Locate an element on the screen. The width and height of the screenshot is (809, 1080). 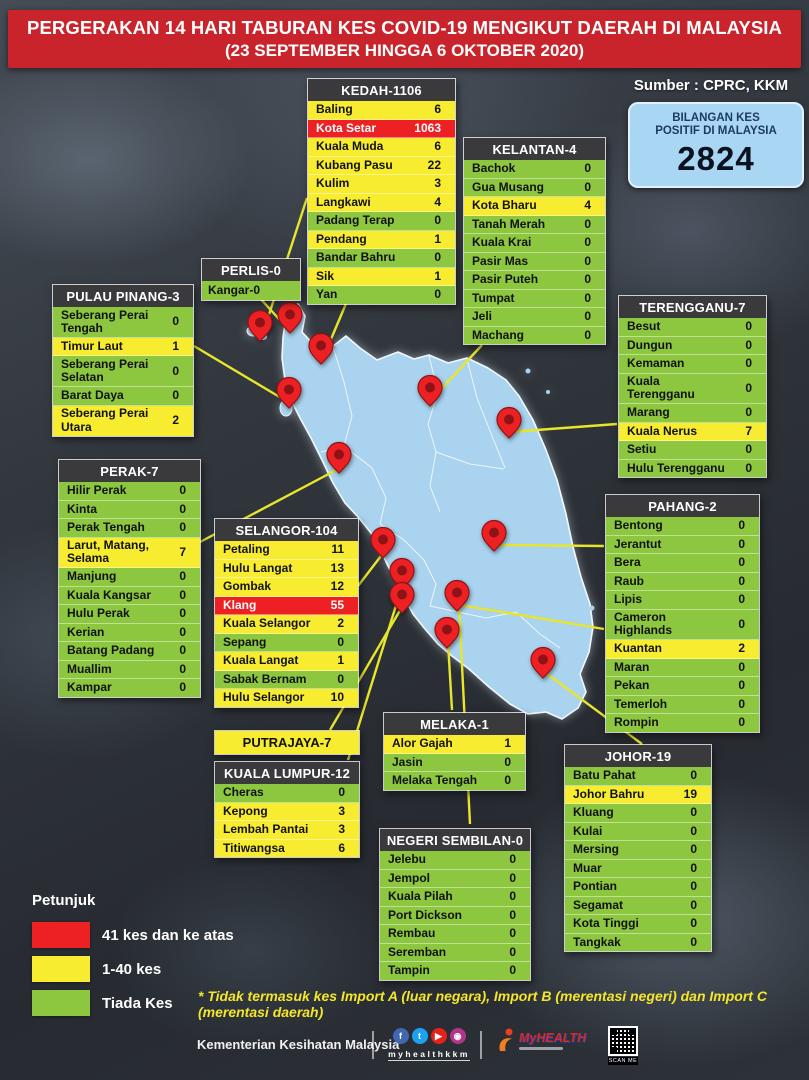
district-row: Barat Daya 0 is located at coordinates (123, 396).